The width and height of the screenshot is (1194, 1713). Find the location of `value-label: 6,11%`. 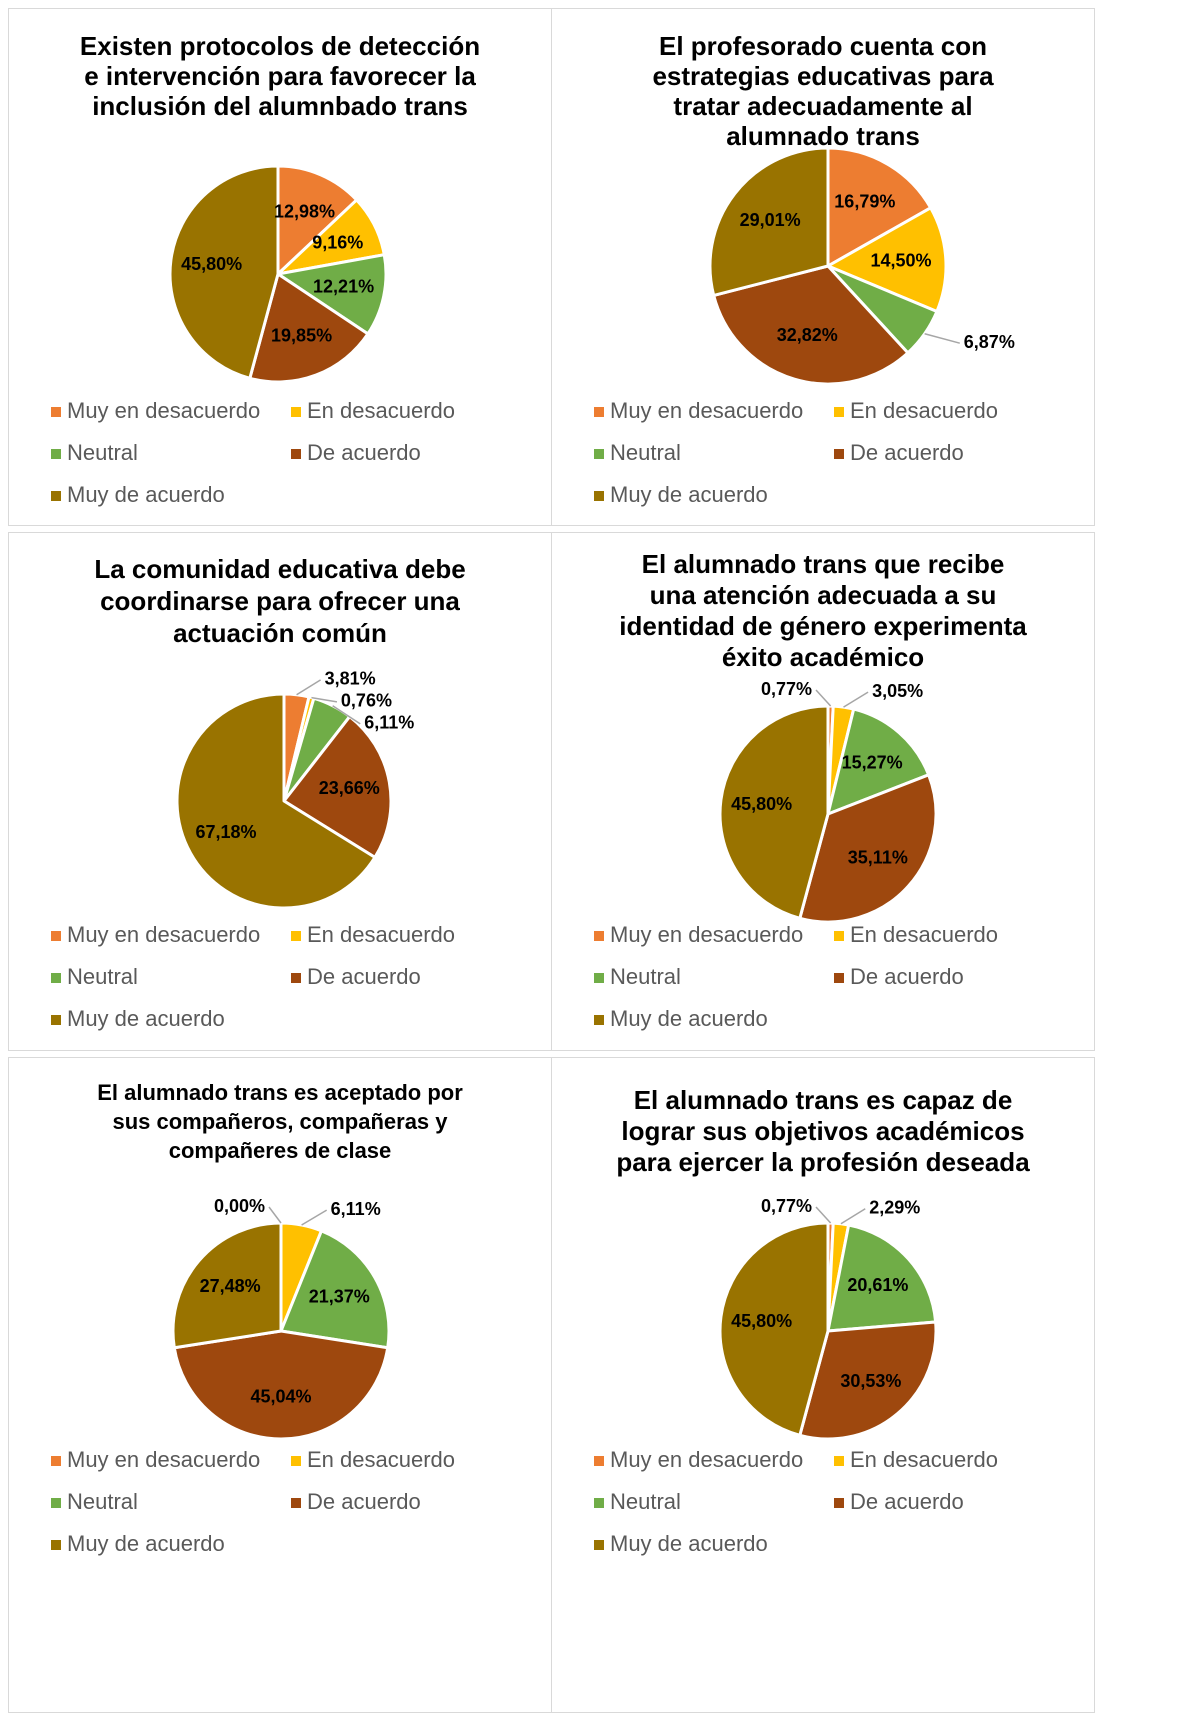

value-label: 6,11% is located at coordinates (356, 1209).